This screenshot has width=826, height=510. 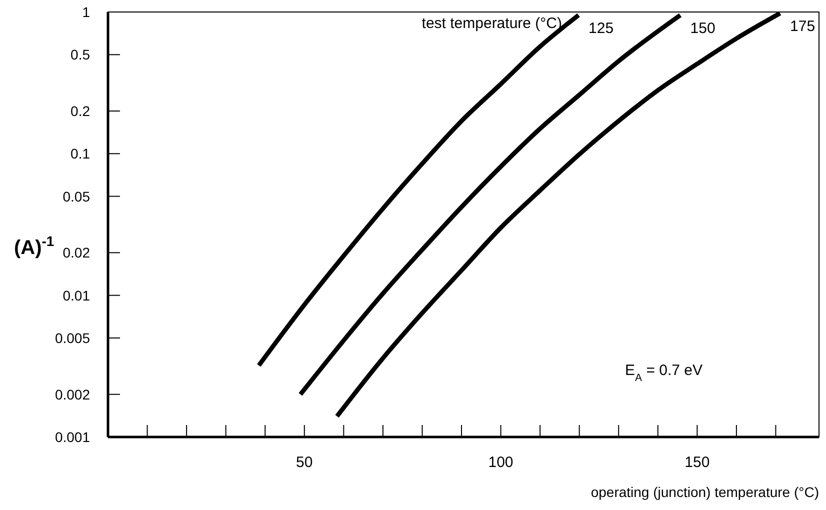 I want to click on x-axis-title: operating (junction) temperature (°C), so click(x=704, y=492).